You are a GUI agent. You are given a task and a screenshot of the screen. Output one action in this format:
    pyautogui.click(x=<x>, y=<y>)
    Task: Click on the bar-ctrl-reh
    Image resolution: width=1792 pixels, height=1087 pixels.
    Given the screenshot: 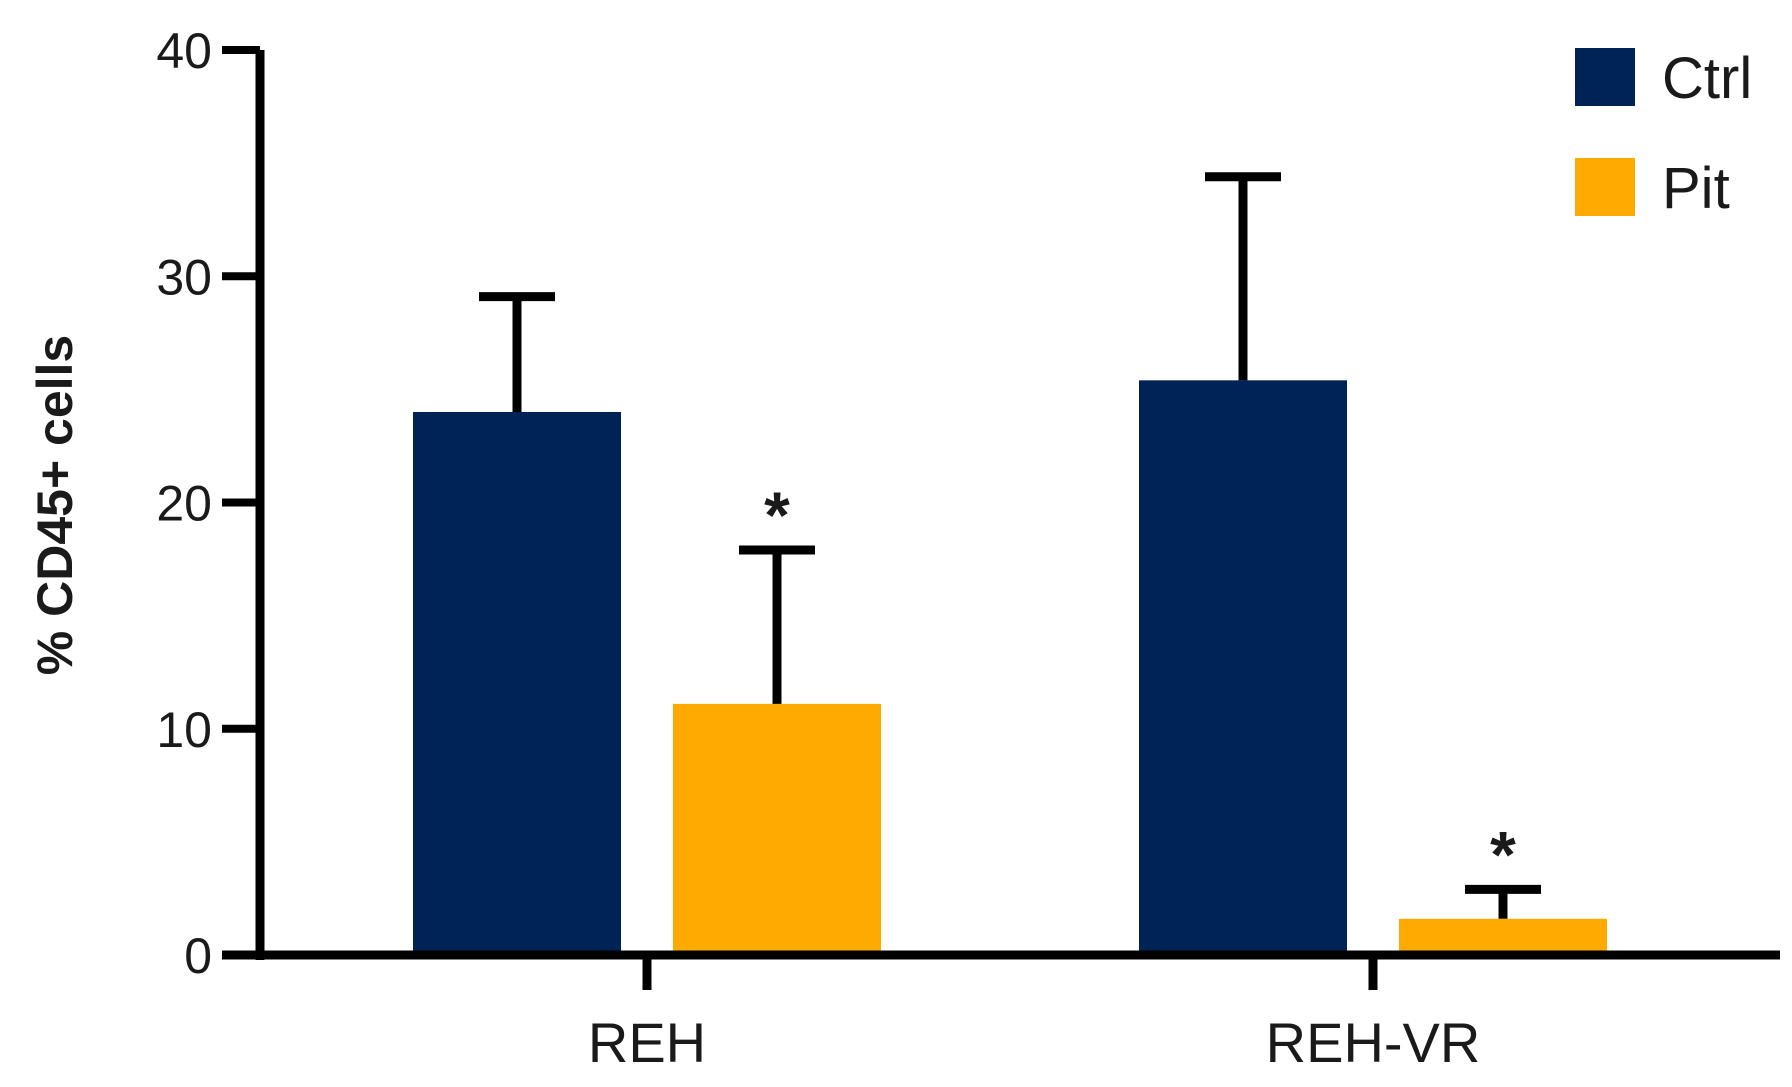 What is the action you would take?
    pyautogui.click(x=517, y=683)
    